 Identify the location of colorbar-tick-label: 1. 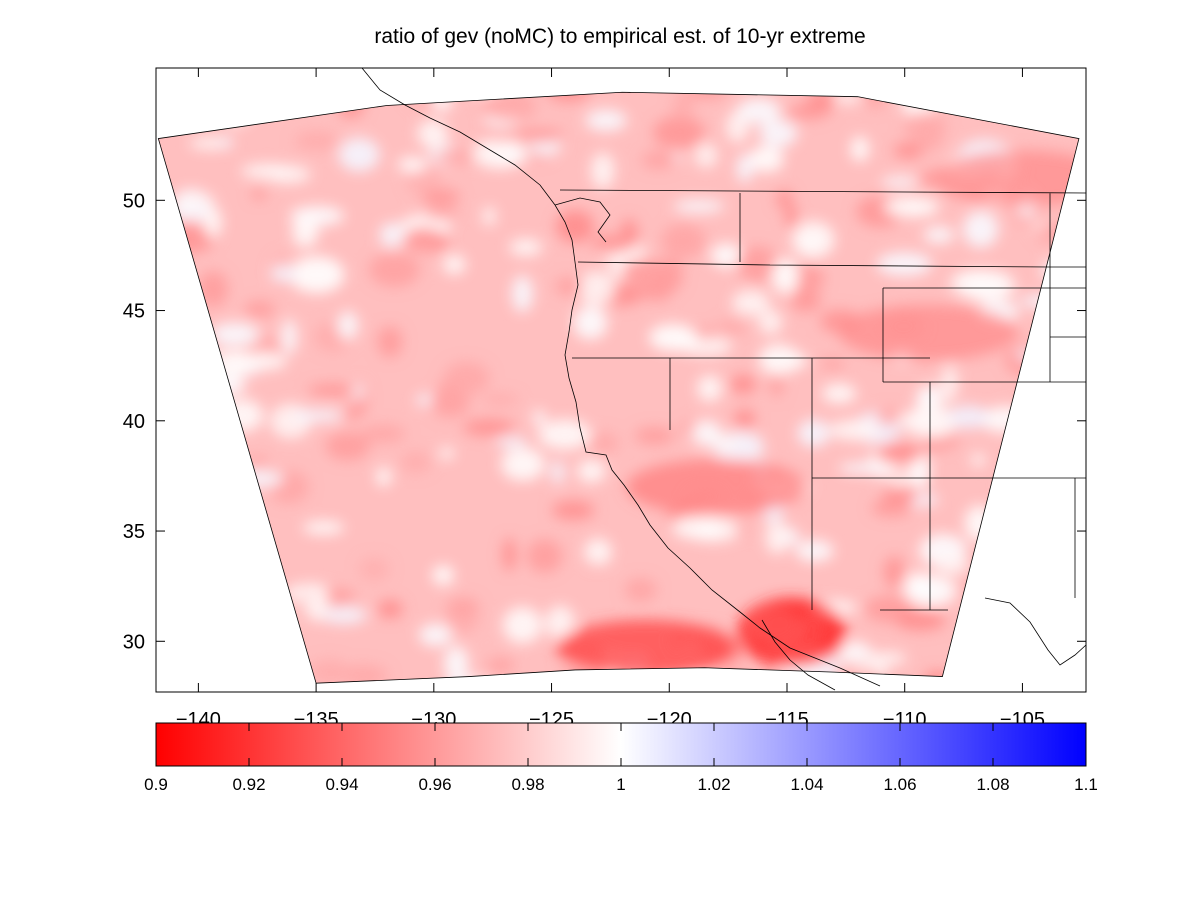
(620, 784).